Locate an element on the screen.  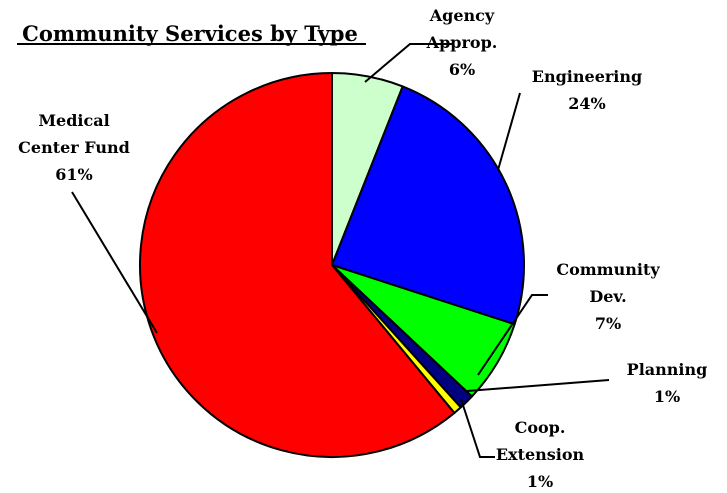
slice-label-5: Medical Center Fund 61% is located at coordinates (74, 147).